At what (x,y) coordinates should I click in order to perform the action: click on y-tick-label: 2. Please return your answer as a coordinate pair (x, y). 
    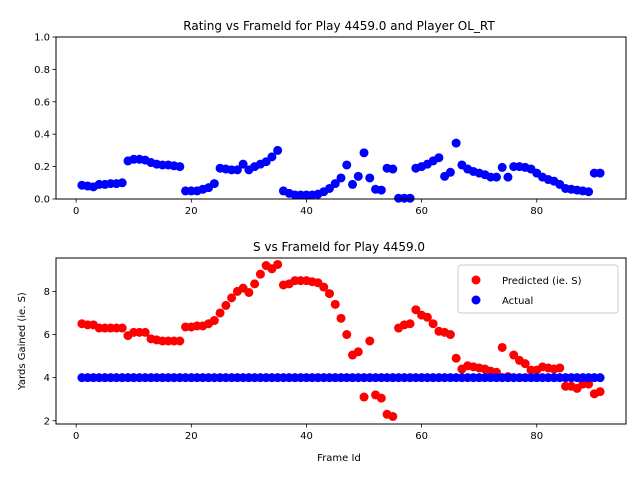
    Looking at the image, I should click on (47, 421).